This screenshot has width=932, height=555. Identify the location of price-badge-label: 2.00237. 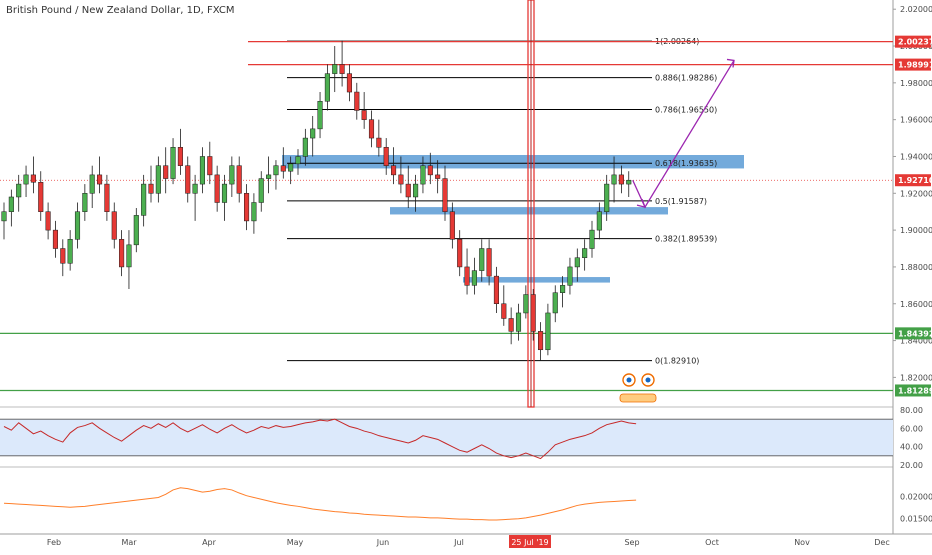
(915, 42).